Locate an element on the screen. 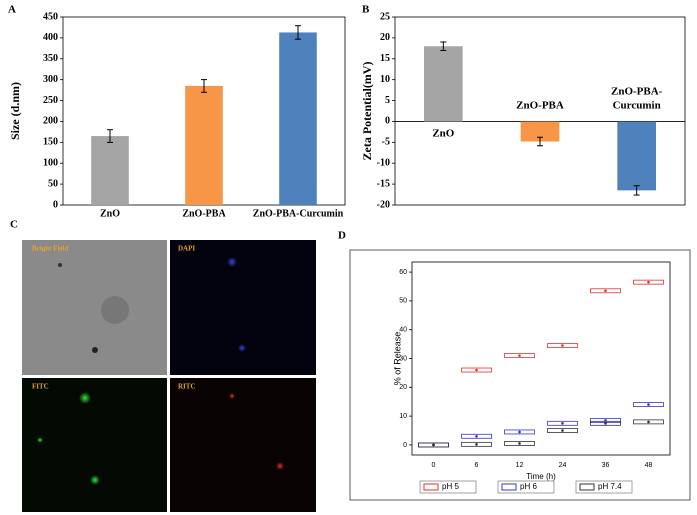 This screenshot has width=697, height=515. legend-label: pH 5 is located at coordinates (450, 486).